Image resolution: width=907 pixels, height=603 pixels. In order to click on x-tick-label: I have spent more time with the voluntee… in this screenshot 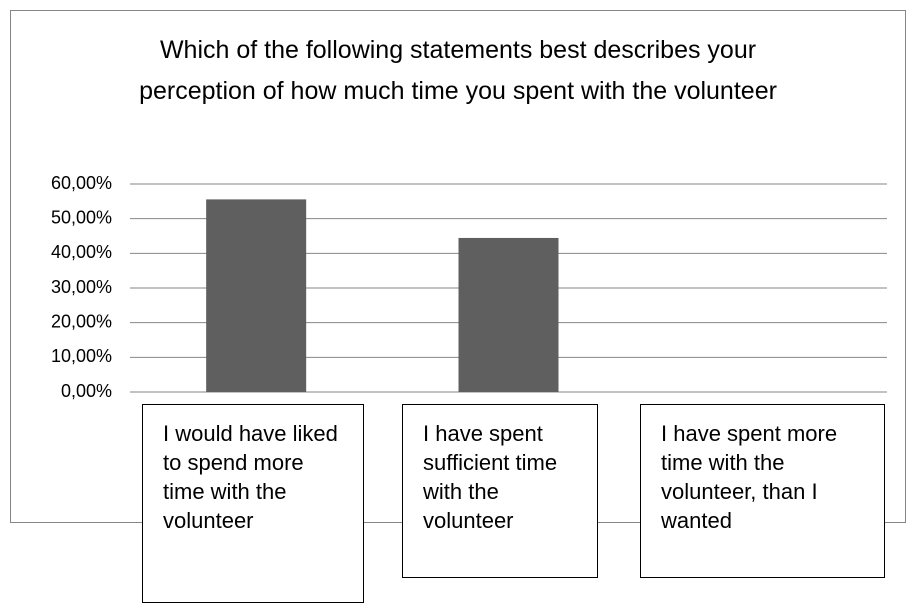, I will do `click(762, 491)`.